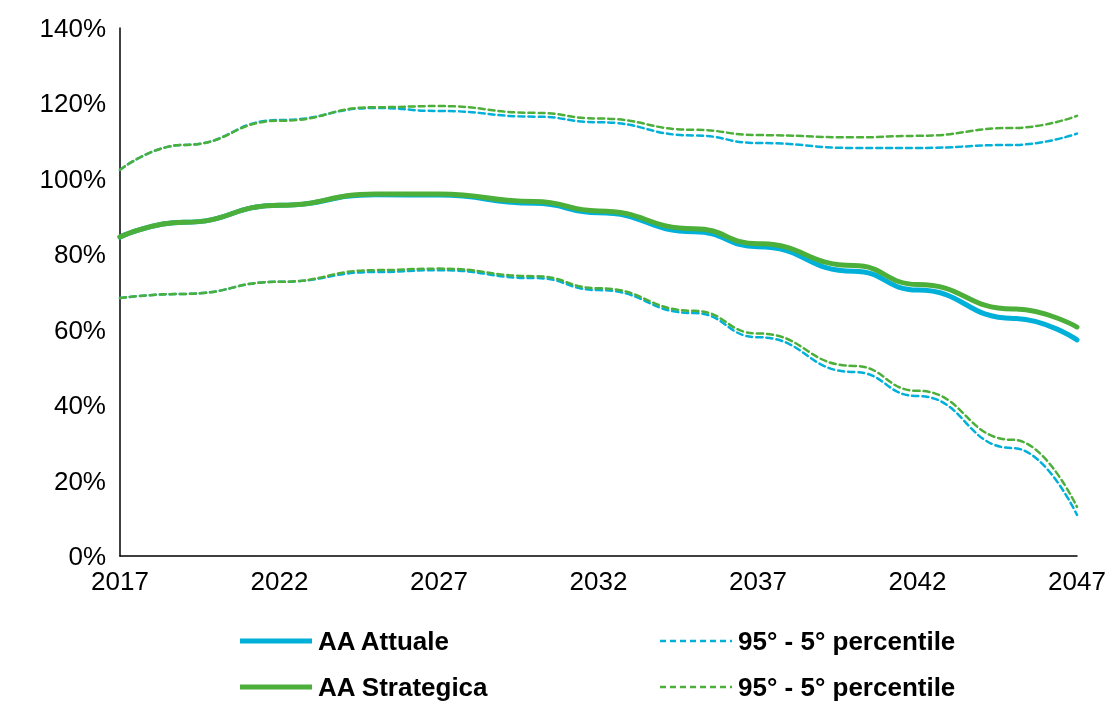  Describe the element at coordinates (439, 581) in the screenshot. I see `x-tick-label: 2027` at that location.